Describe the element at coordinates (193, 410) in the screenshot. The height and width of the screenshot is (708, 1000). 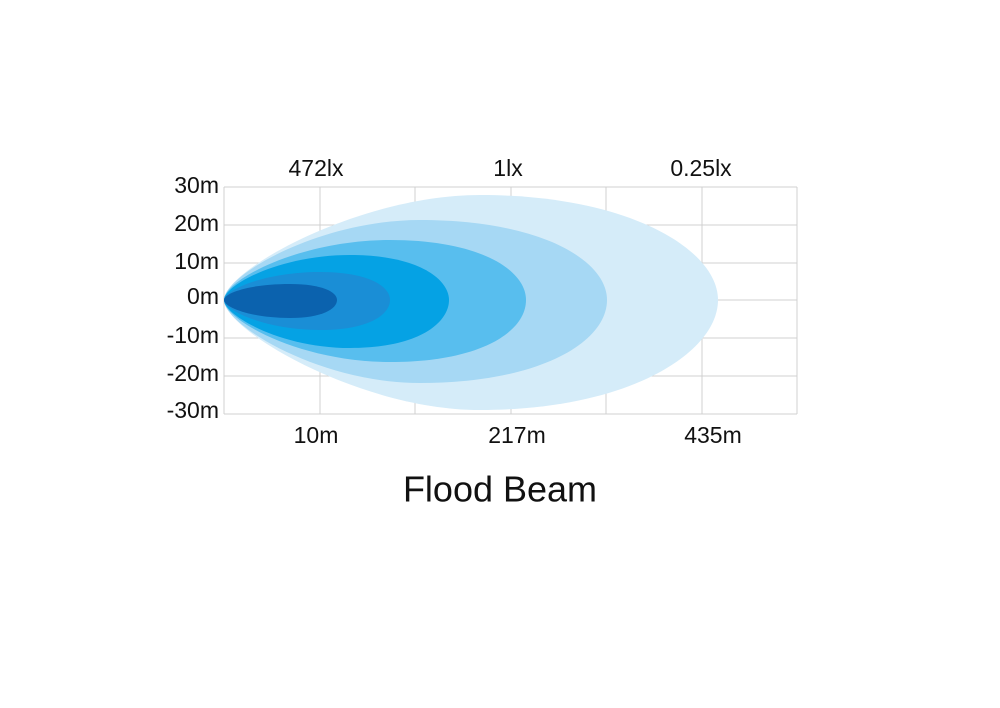
I see `y-label: -30m` at that location.